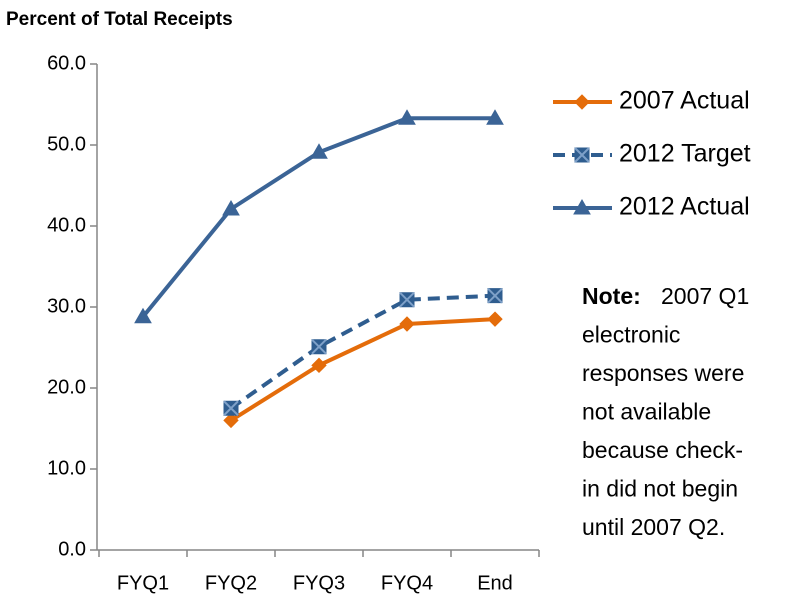 This screenshot has height=600, width=793. What do you see at coordinates (66, 144) in the screenshot?
I see `y-tick-label: 50.0` at bounding box center [66, 144].